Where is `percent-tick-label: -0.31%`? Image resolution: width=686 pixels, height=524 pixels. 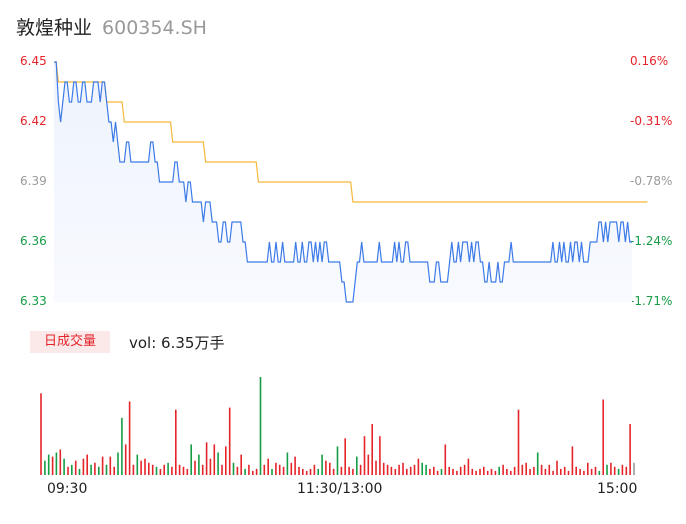 percent-tick-label: -0.31% is located at coordinates (651, 121).